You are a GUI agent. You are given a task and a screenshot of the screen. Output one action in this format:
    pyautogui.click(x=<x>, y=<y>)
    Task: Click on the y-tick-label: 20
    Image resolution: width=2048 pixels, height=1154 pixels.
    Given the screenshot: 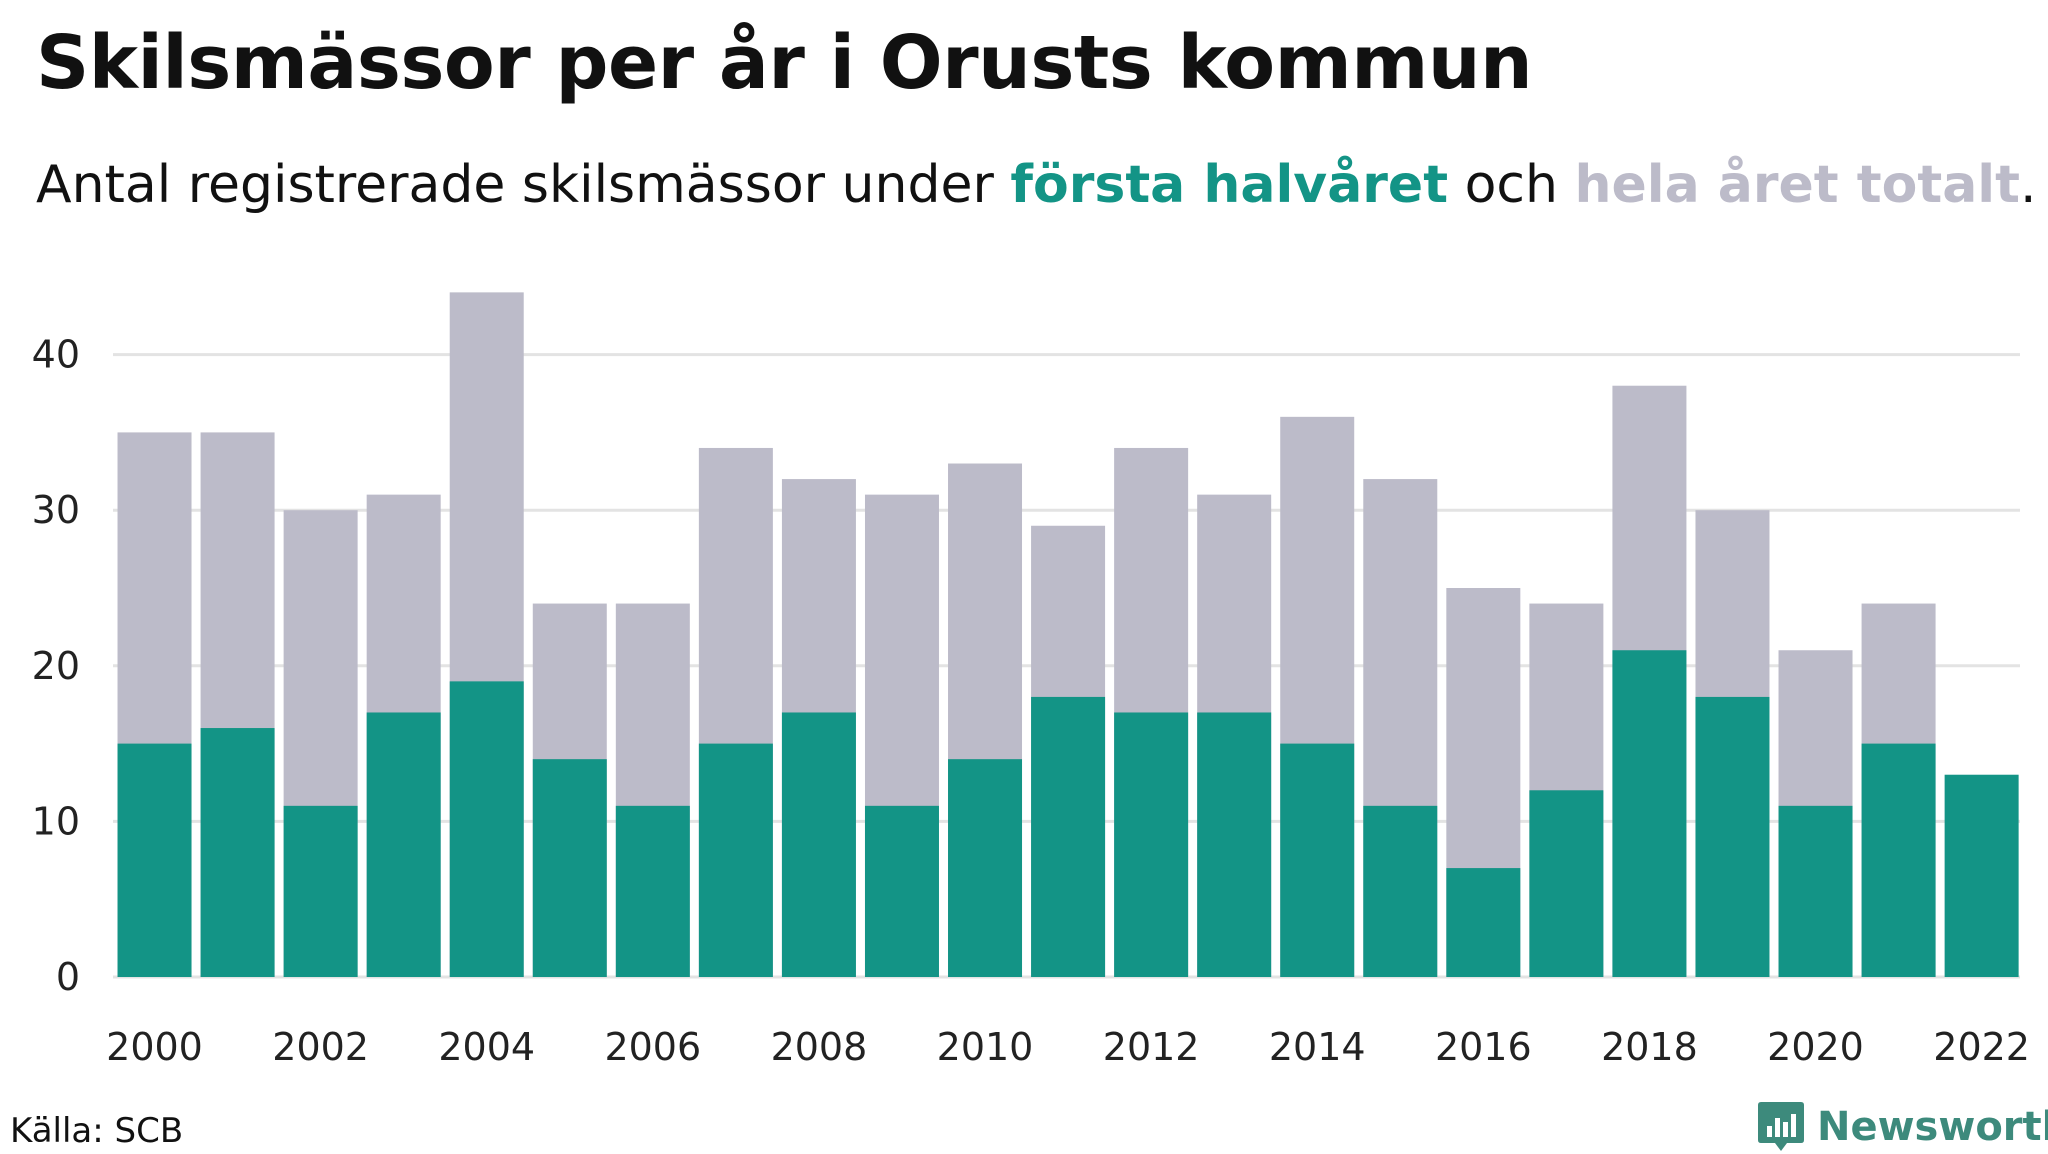 What is the action you would take?
    pyautogui.click(x=56, y=666)
    